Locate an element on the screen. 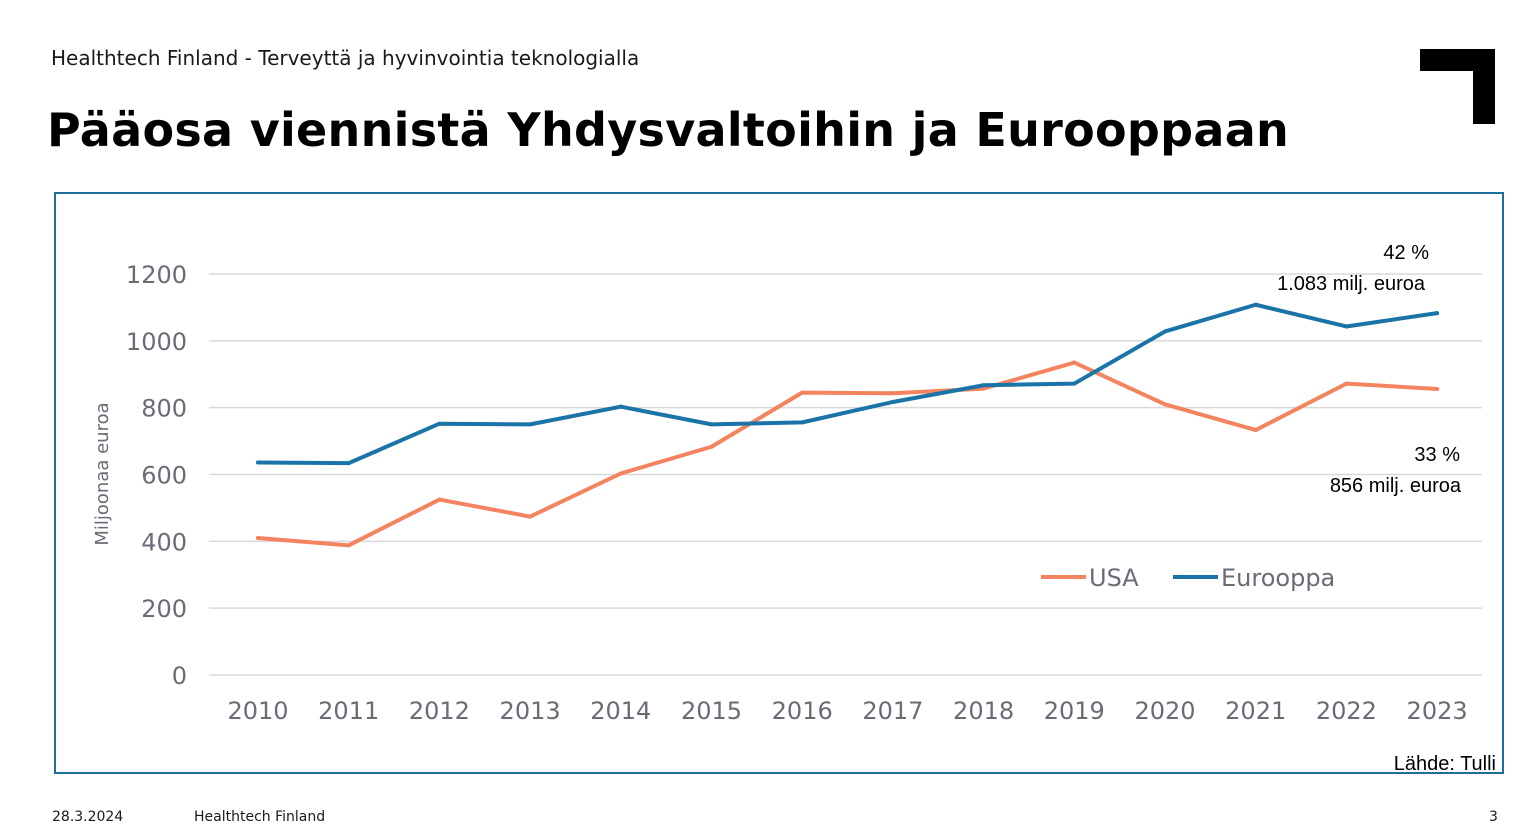 This screenshot has width=1527, height=835. footer-date: 28.3.2024 is located at coordinates (88, 817).